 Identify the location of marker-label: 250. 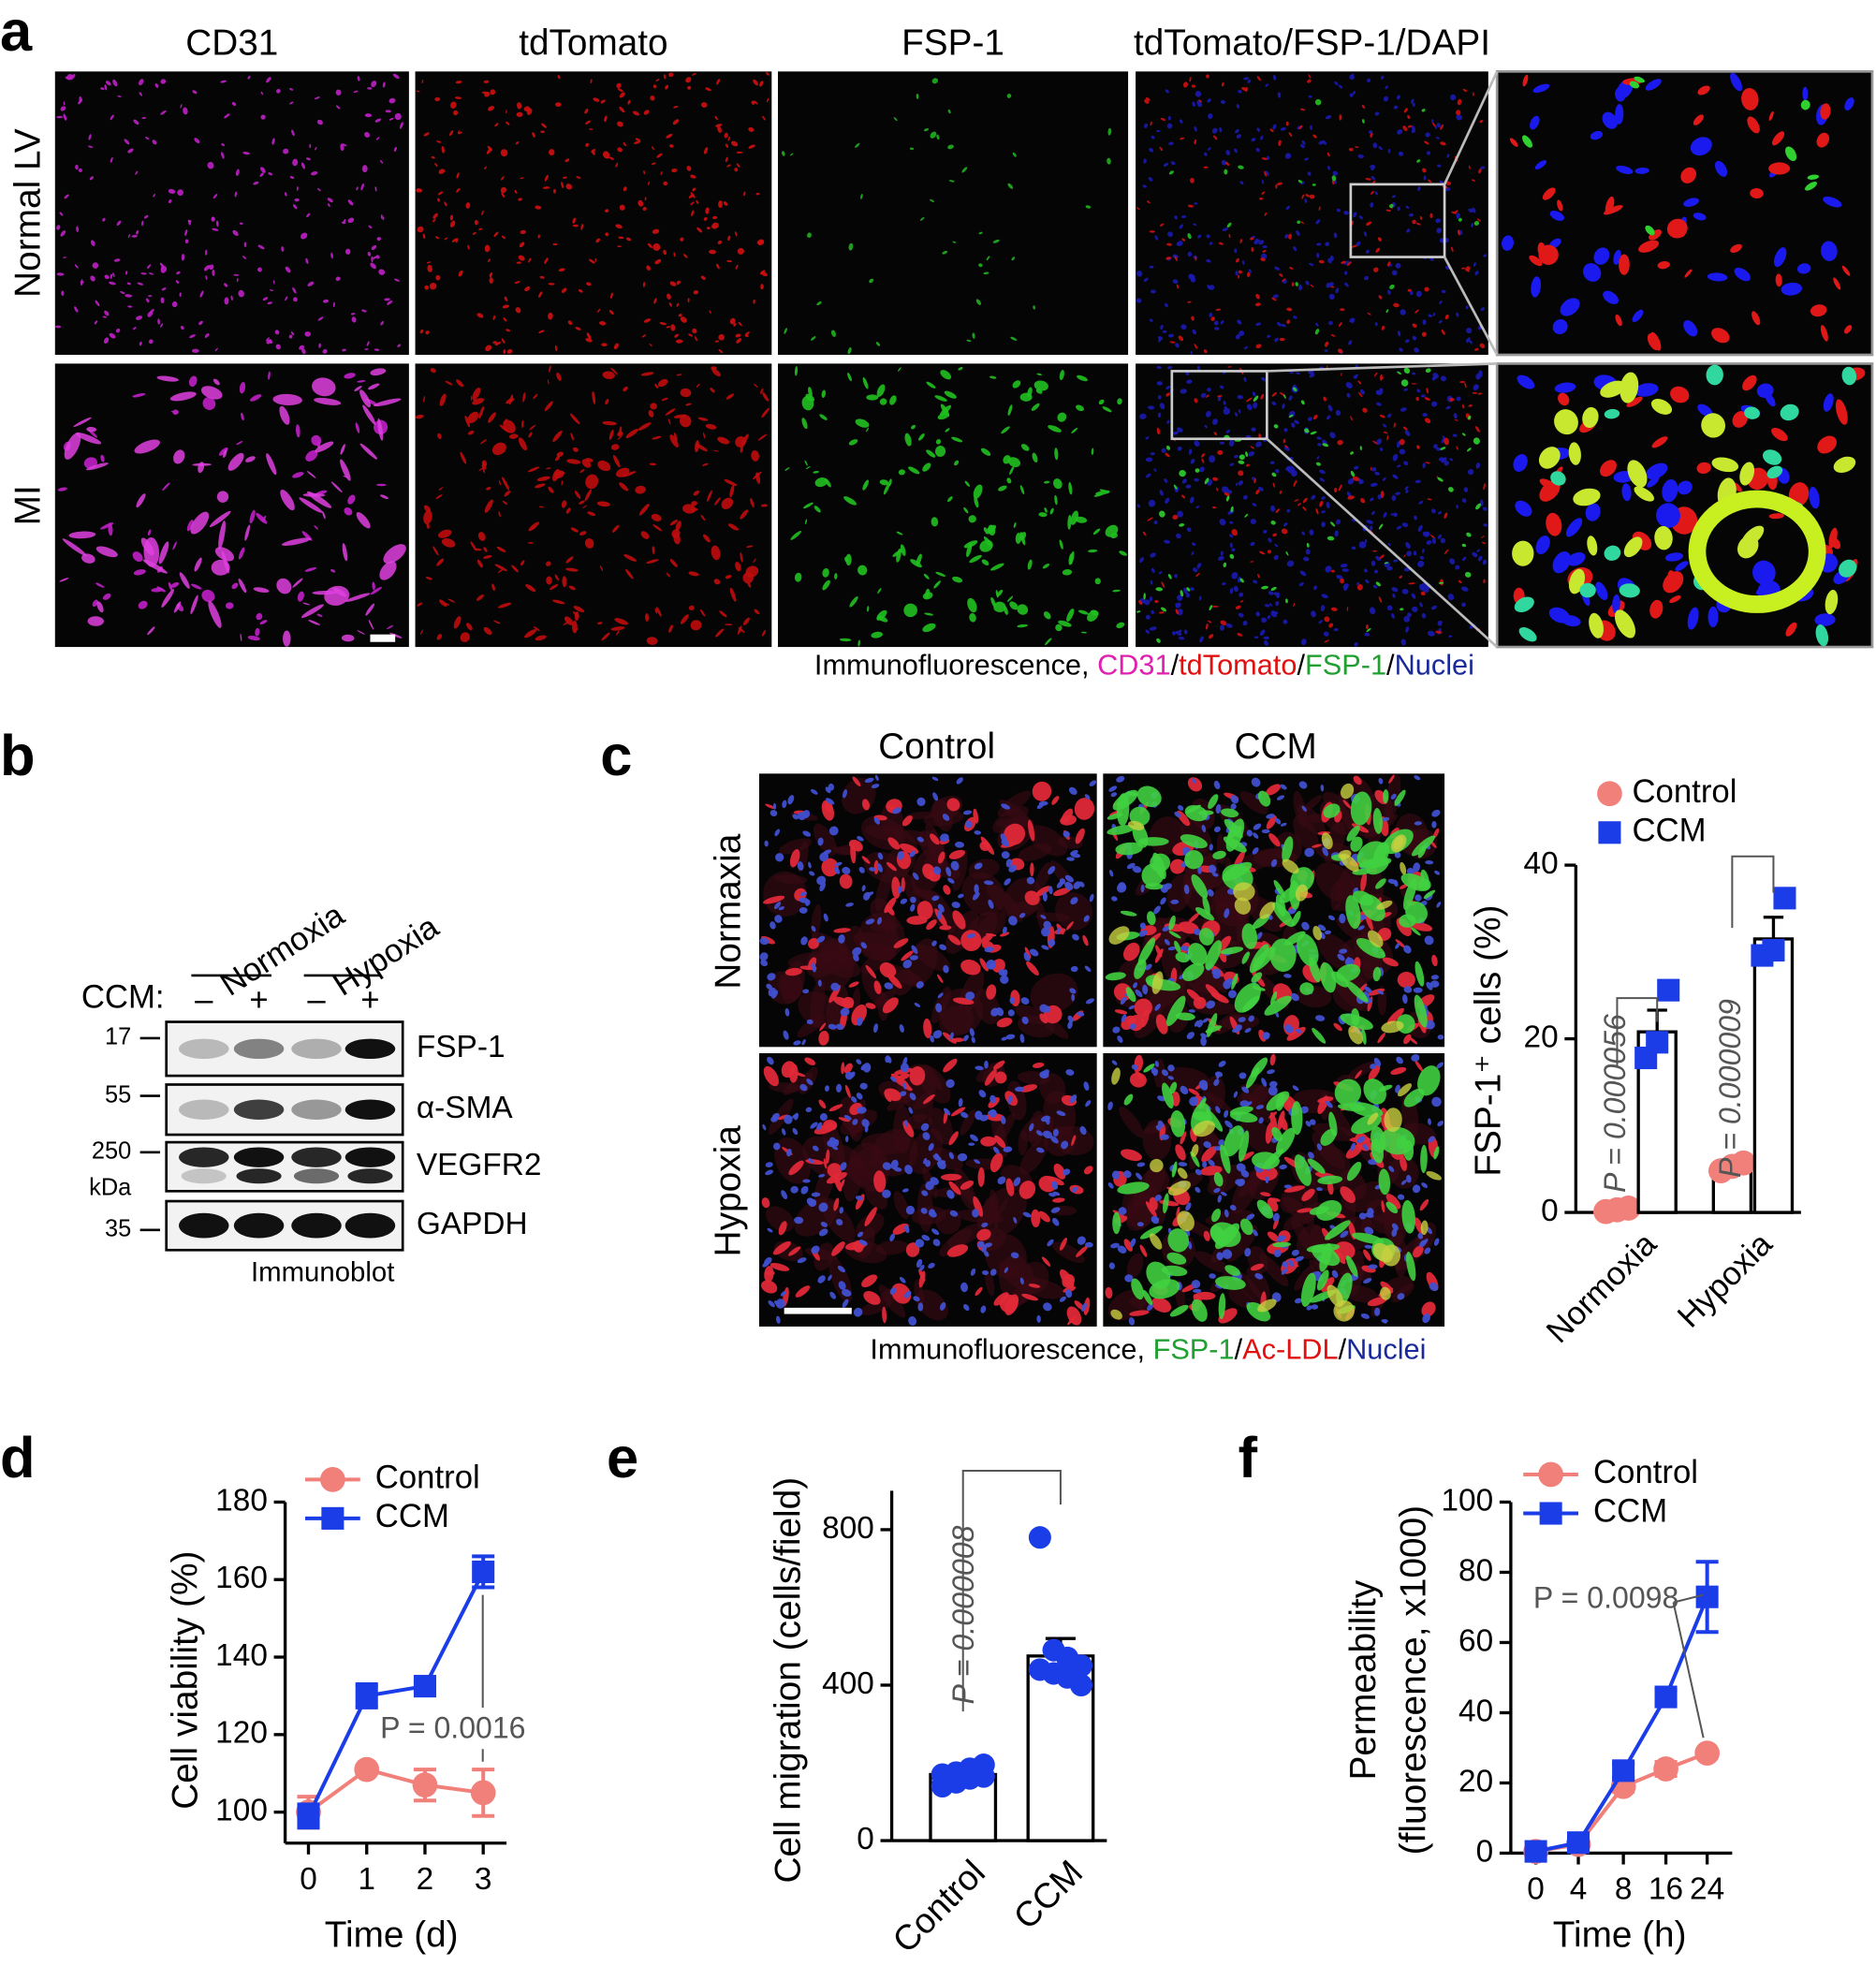
(111, 1151).